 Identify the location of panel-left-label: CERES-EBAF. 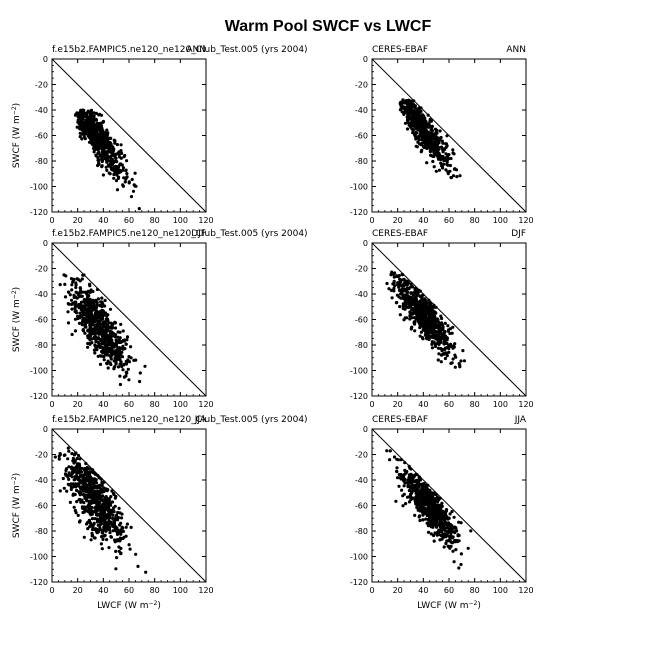
(400, 234).